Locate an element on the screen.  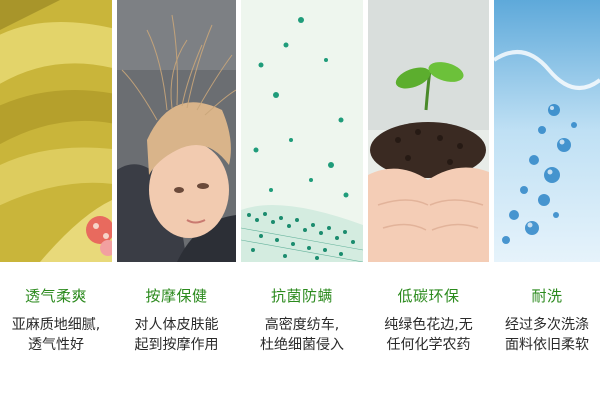
feature-description: 亚麻质地细腻, 透气性好 is located at coordinates (56, 335).